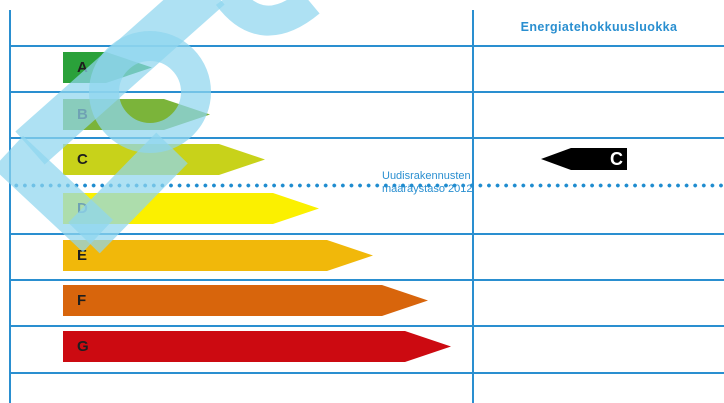  What do you see at coordinates (136, 114) in the screenshot?
I see `energy-class-arrow-b: B` at bounding box center [136, 114].